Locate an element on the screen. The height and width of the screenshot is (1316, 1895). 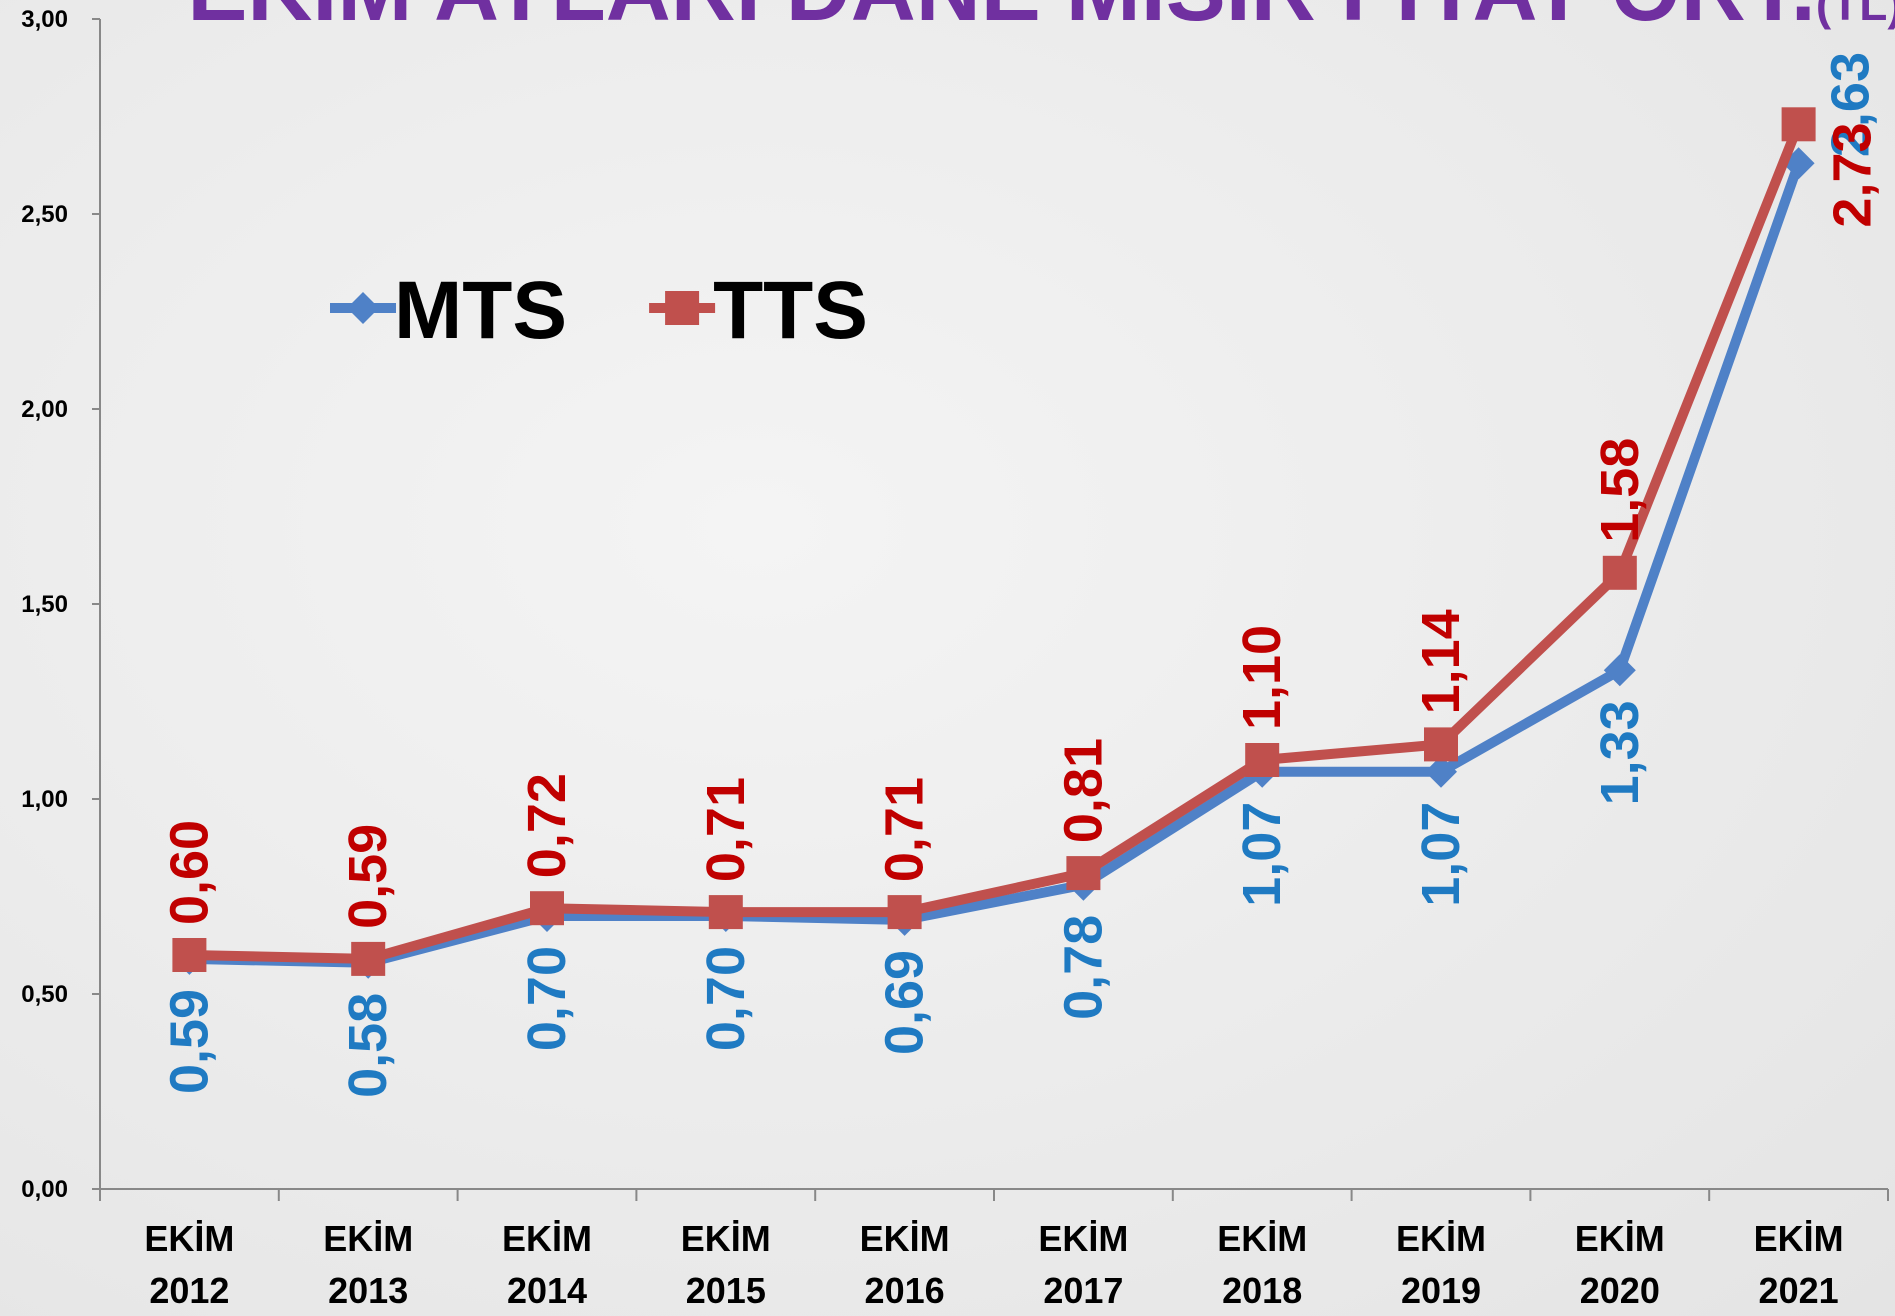
y-tick-label: 2,00 is located at coordinates (44, 409).